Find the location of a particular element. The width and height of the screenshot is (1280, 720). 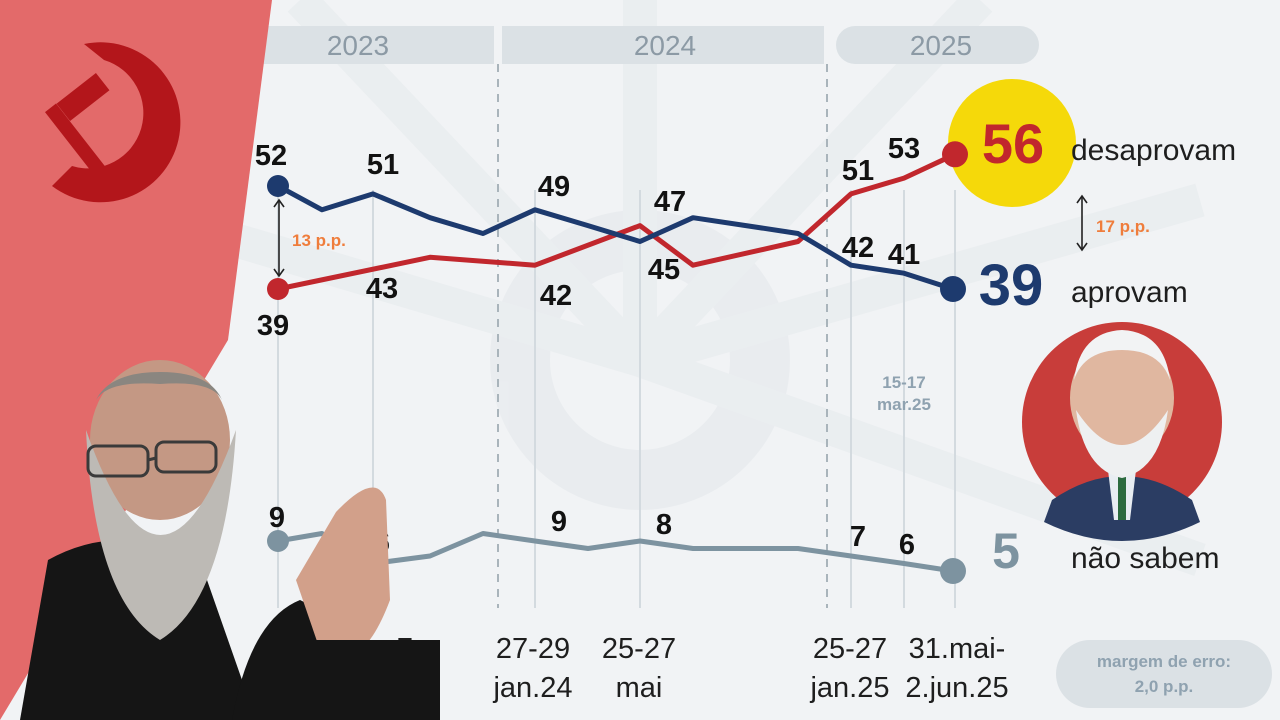

date-label-1-line2: jan.24 is located at coordinates (532, 688).